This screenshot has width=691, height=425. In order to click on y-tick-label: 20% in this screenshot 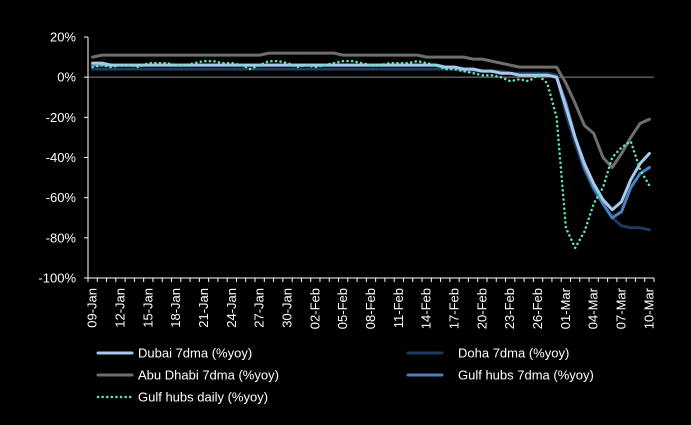, I will do `click(63, 37)`.